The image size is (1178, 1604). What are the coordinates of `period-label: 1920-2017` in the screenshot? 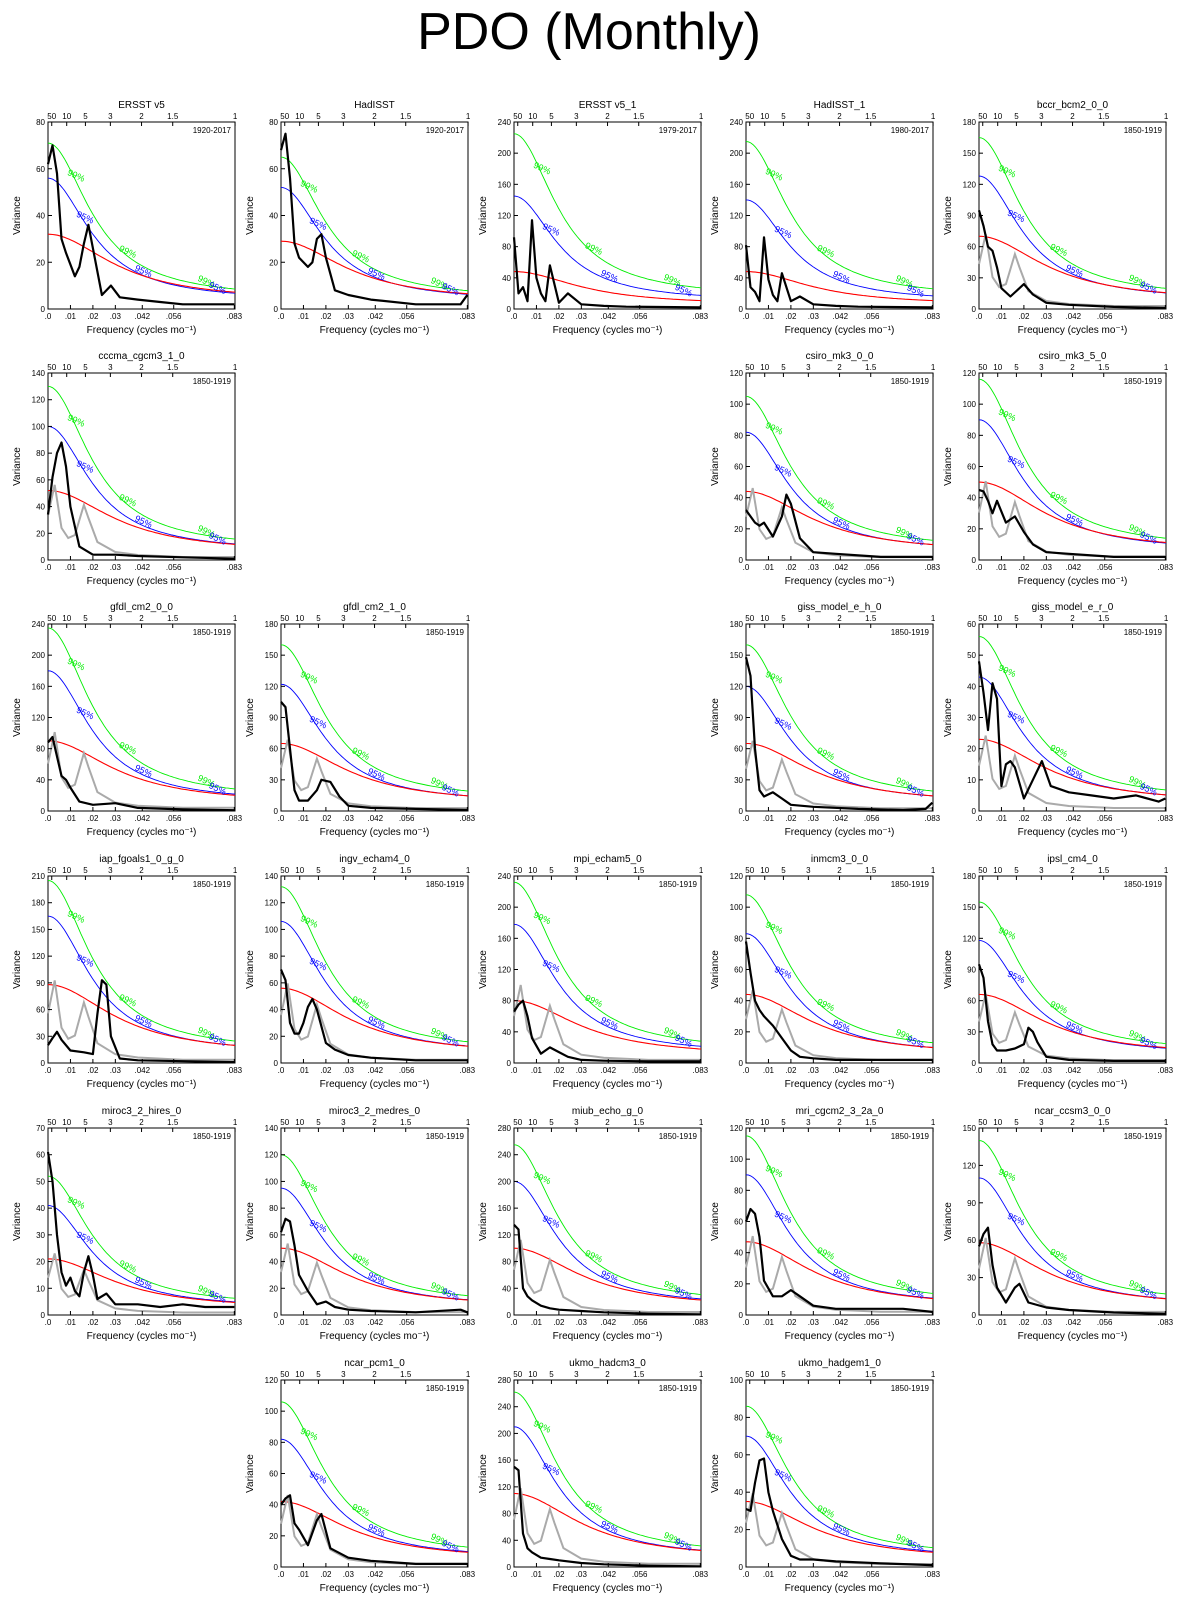 It's located at (445, 130).